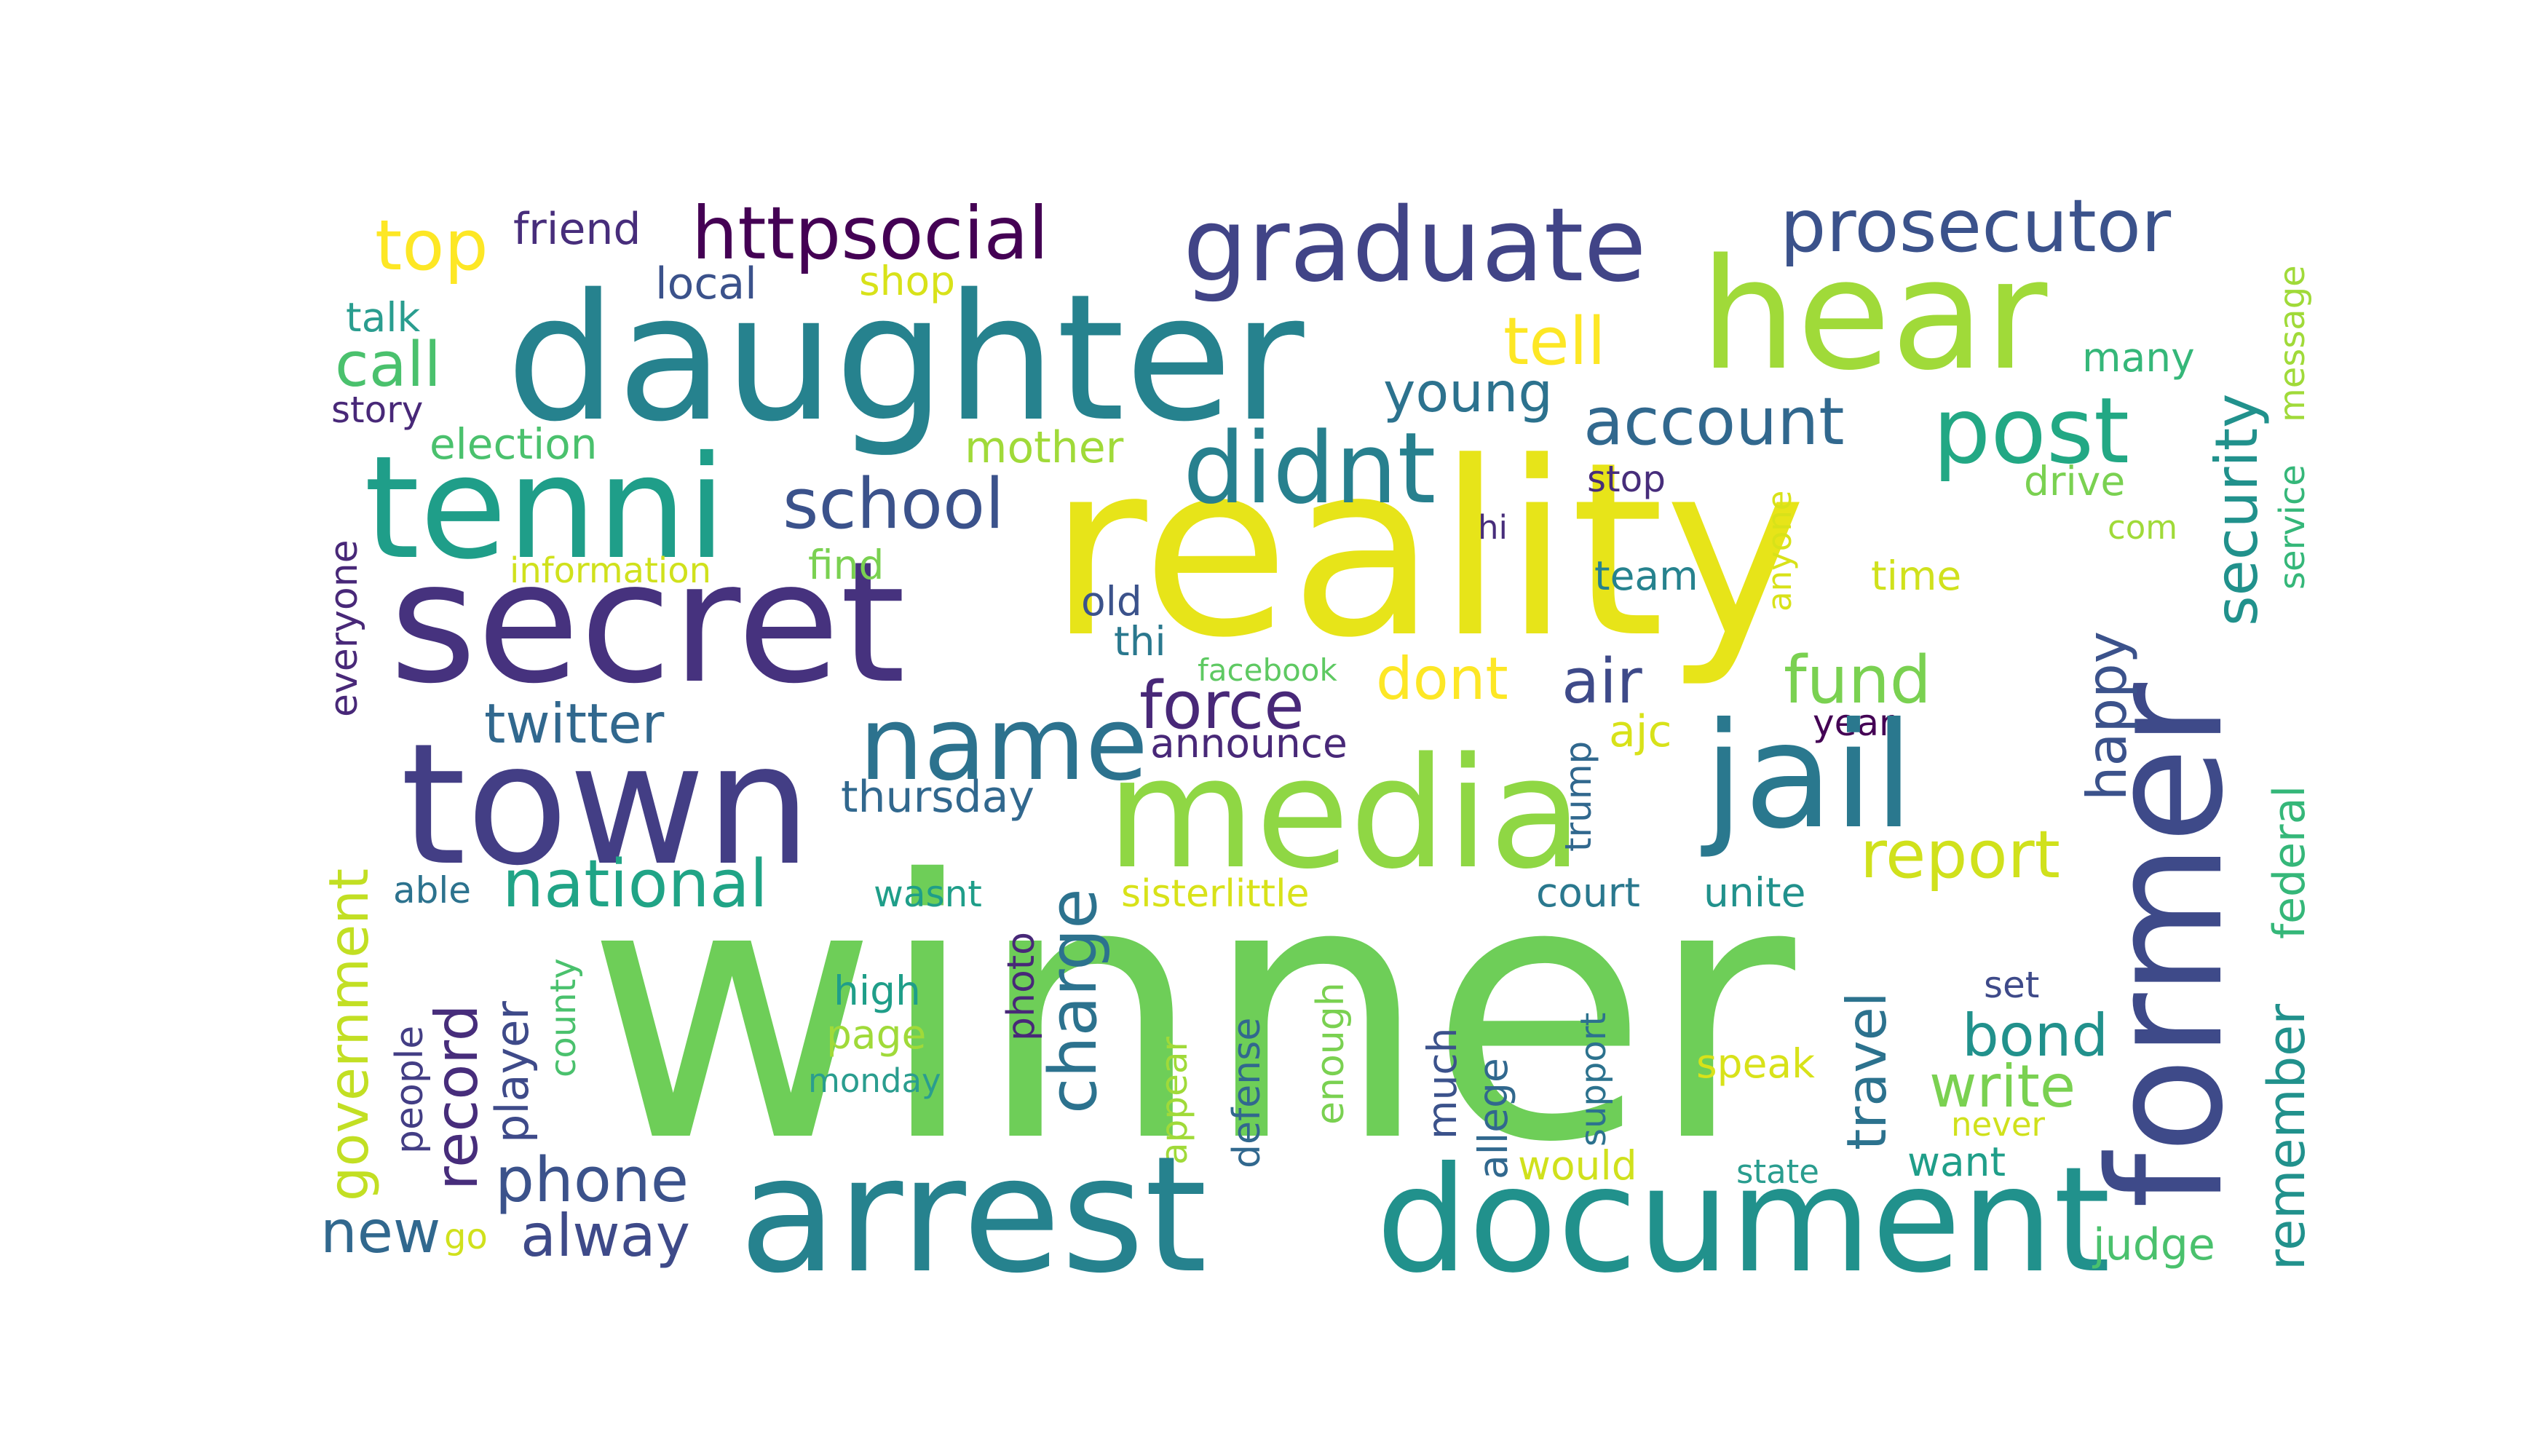 Image resolution: width=2548 pixels, height=1456 pixels. What do you see at coordinates (1779, 551) in the screenshot?
I see `word-anyone: anyone` at bounding box center [1779, 551].